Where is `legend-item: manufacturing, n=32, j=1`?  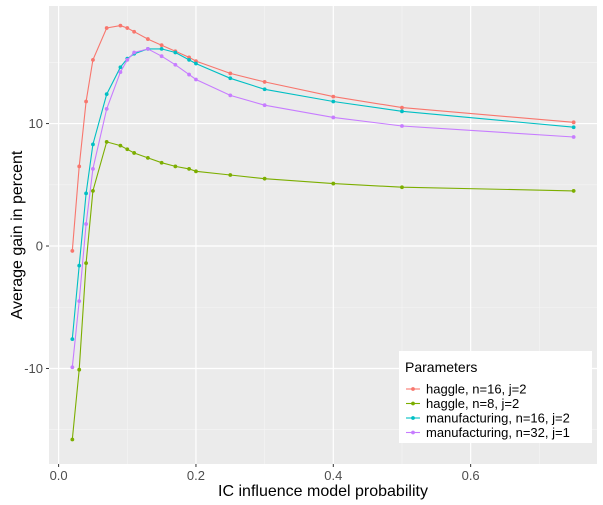
legend-item: manufacturing, n=32, j=1 is located at coordinates (488, 432).